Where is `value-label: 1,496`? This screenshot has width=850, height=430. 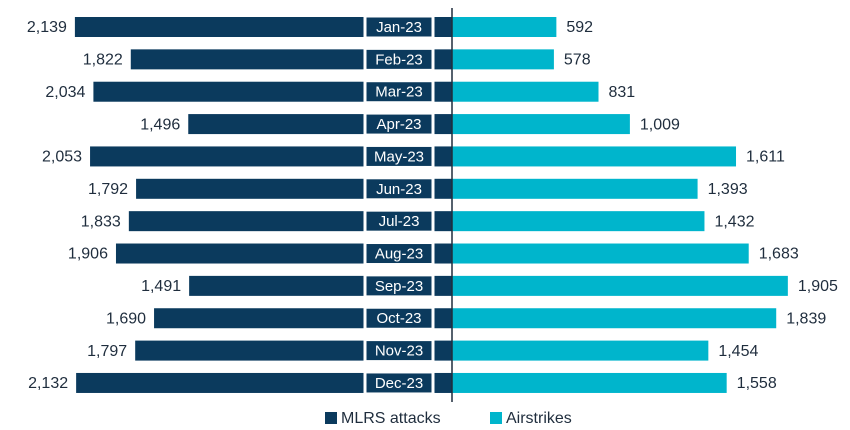
value-label: 1,496 is located at coordinates (160, 124).